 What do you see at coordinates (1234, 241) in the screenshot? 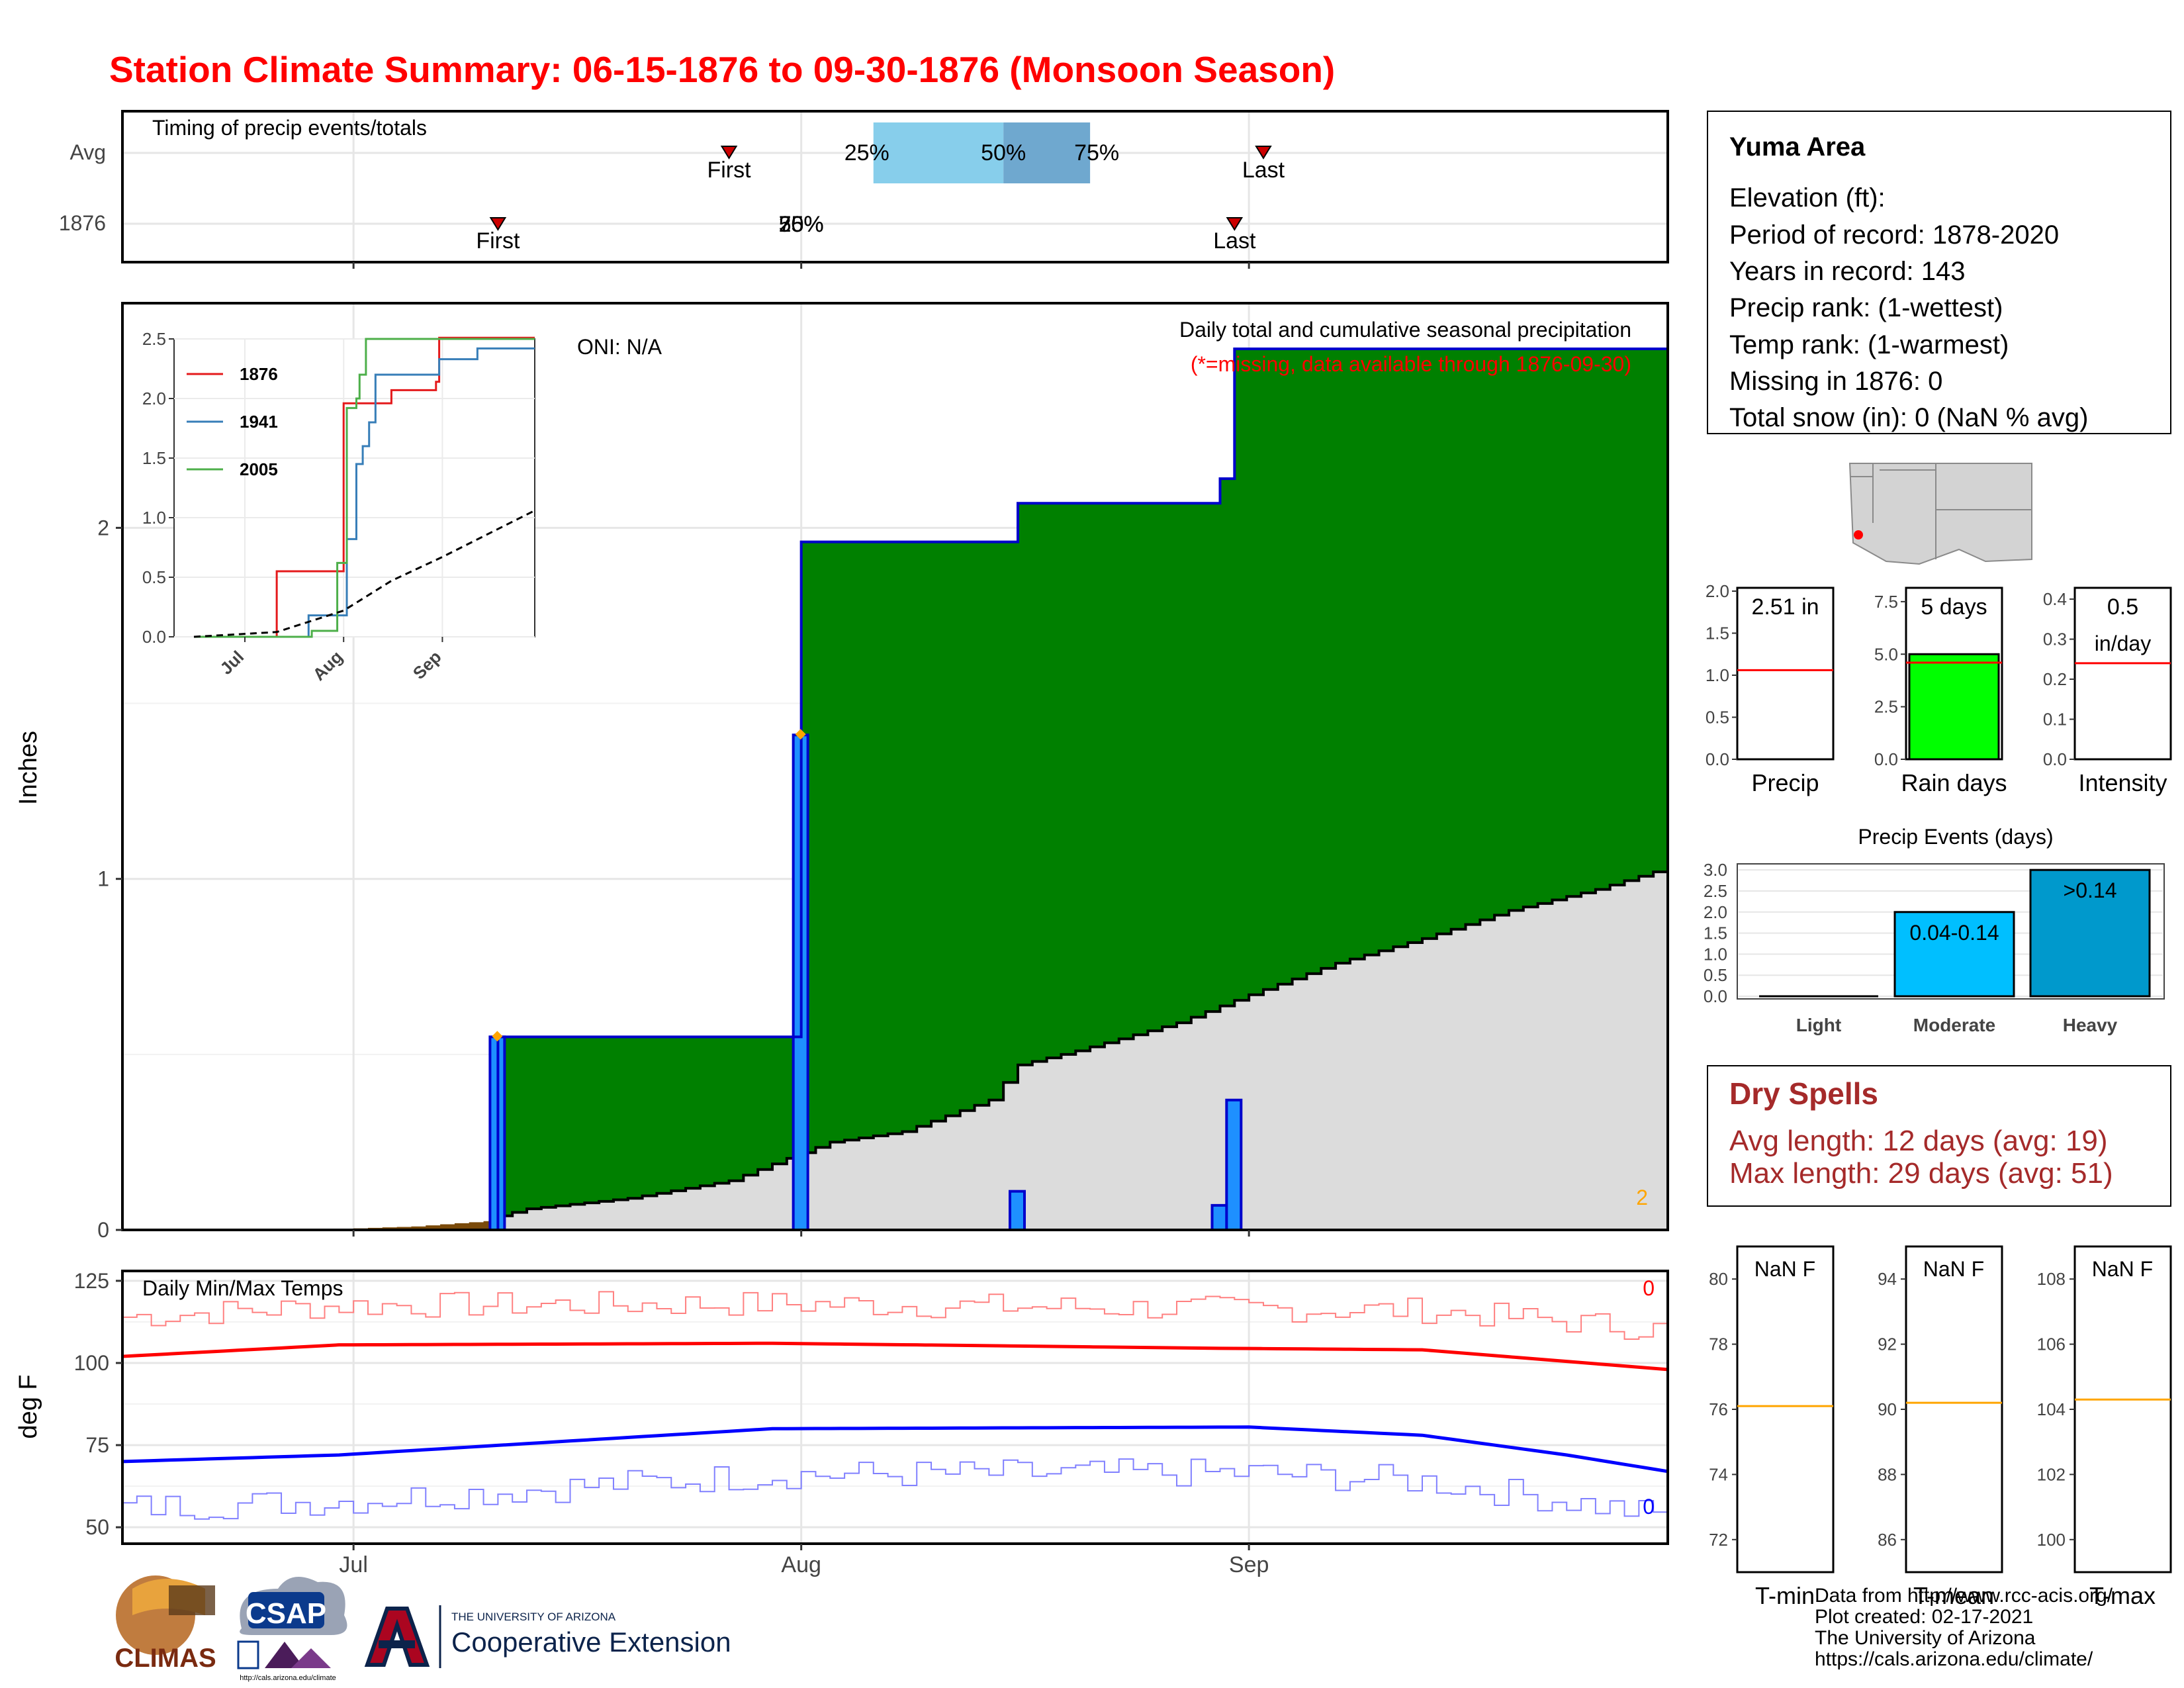
I see `obs-last-label: Last` at bounding box center [1234, 241].